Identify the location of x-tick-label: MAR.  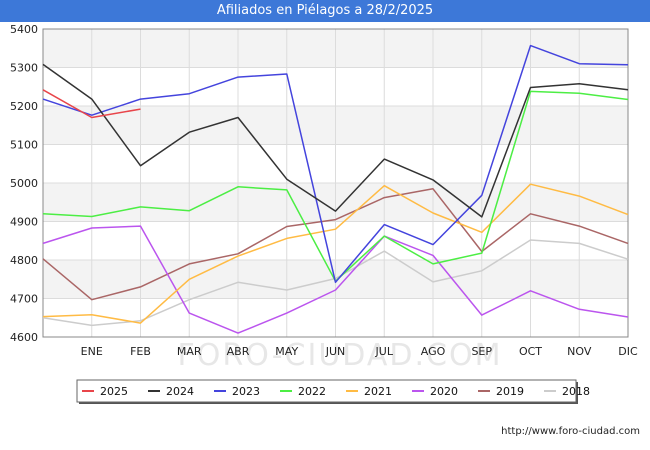
(189, 351).